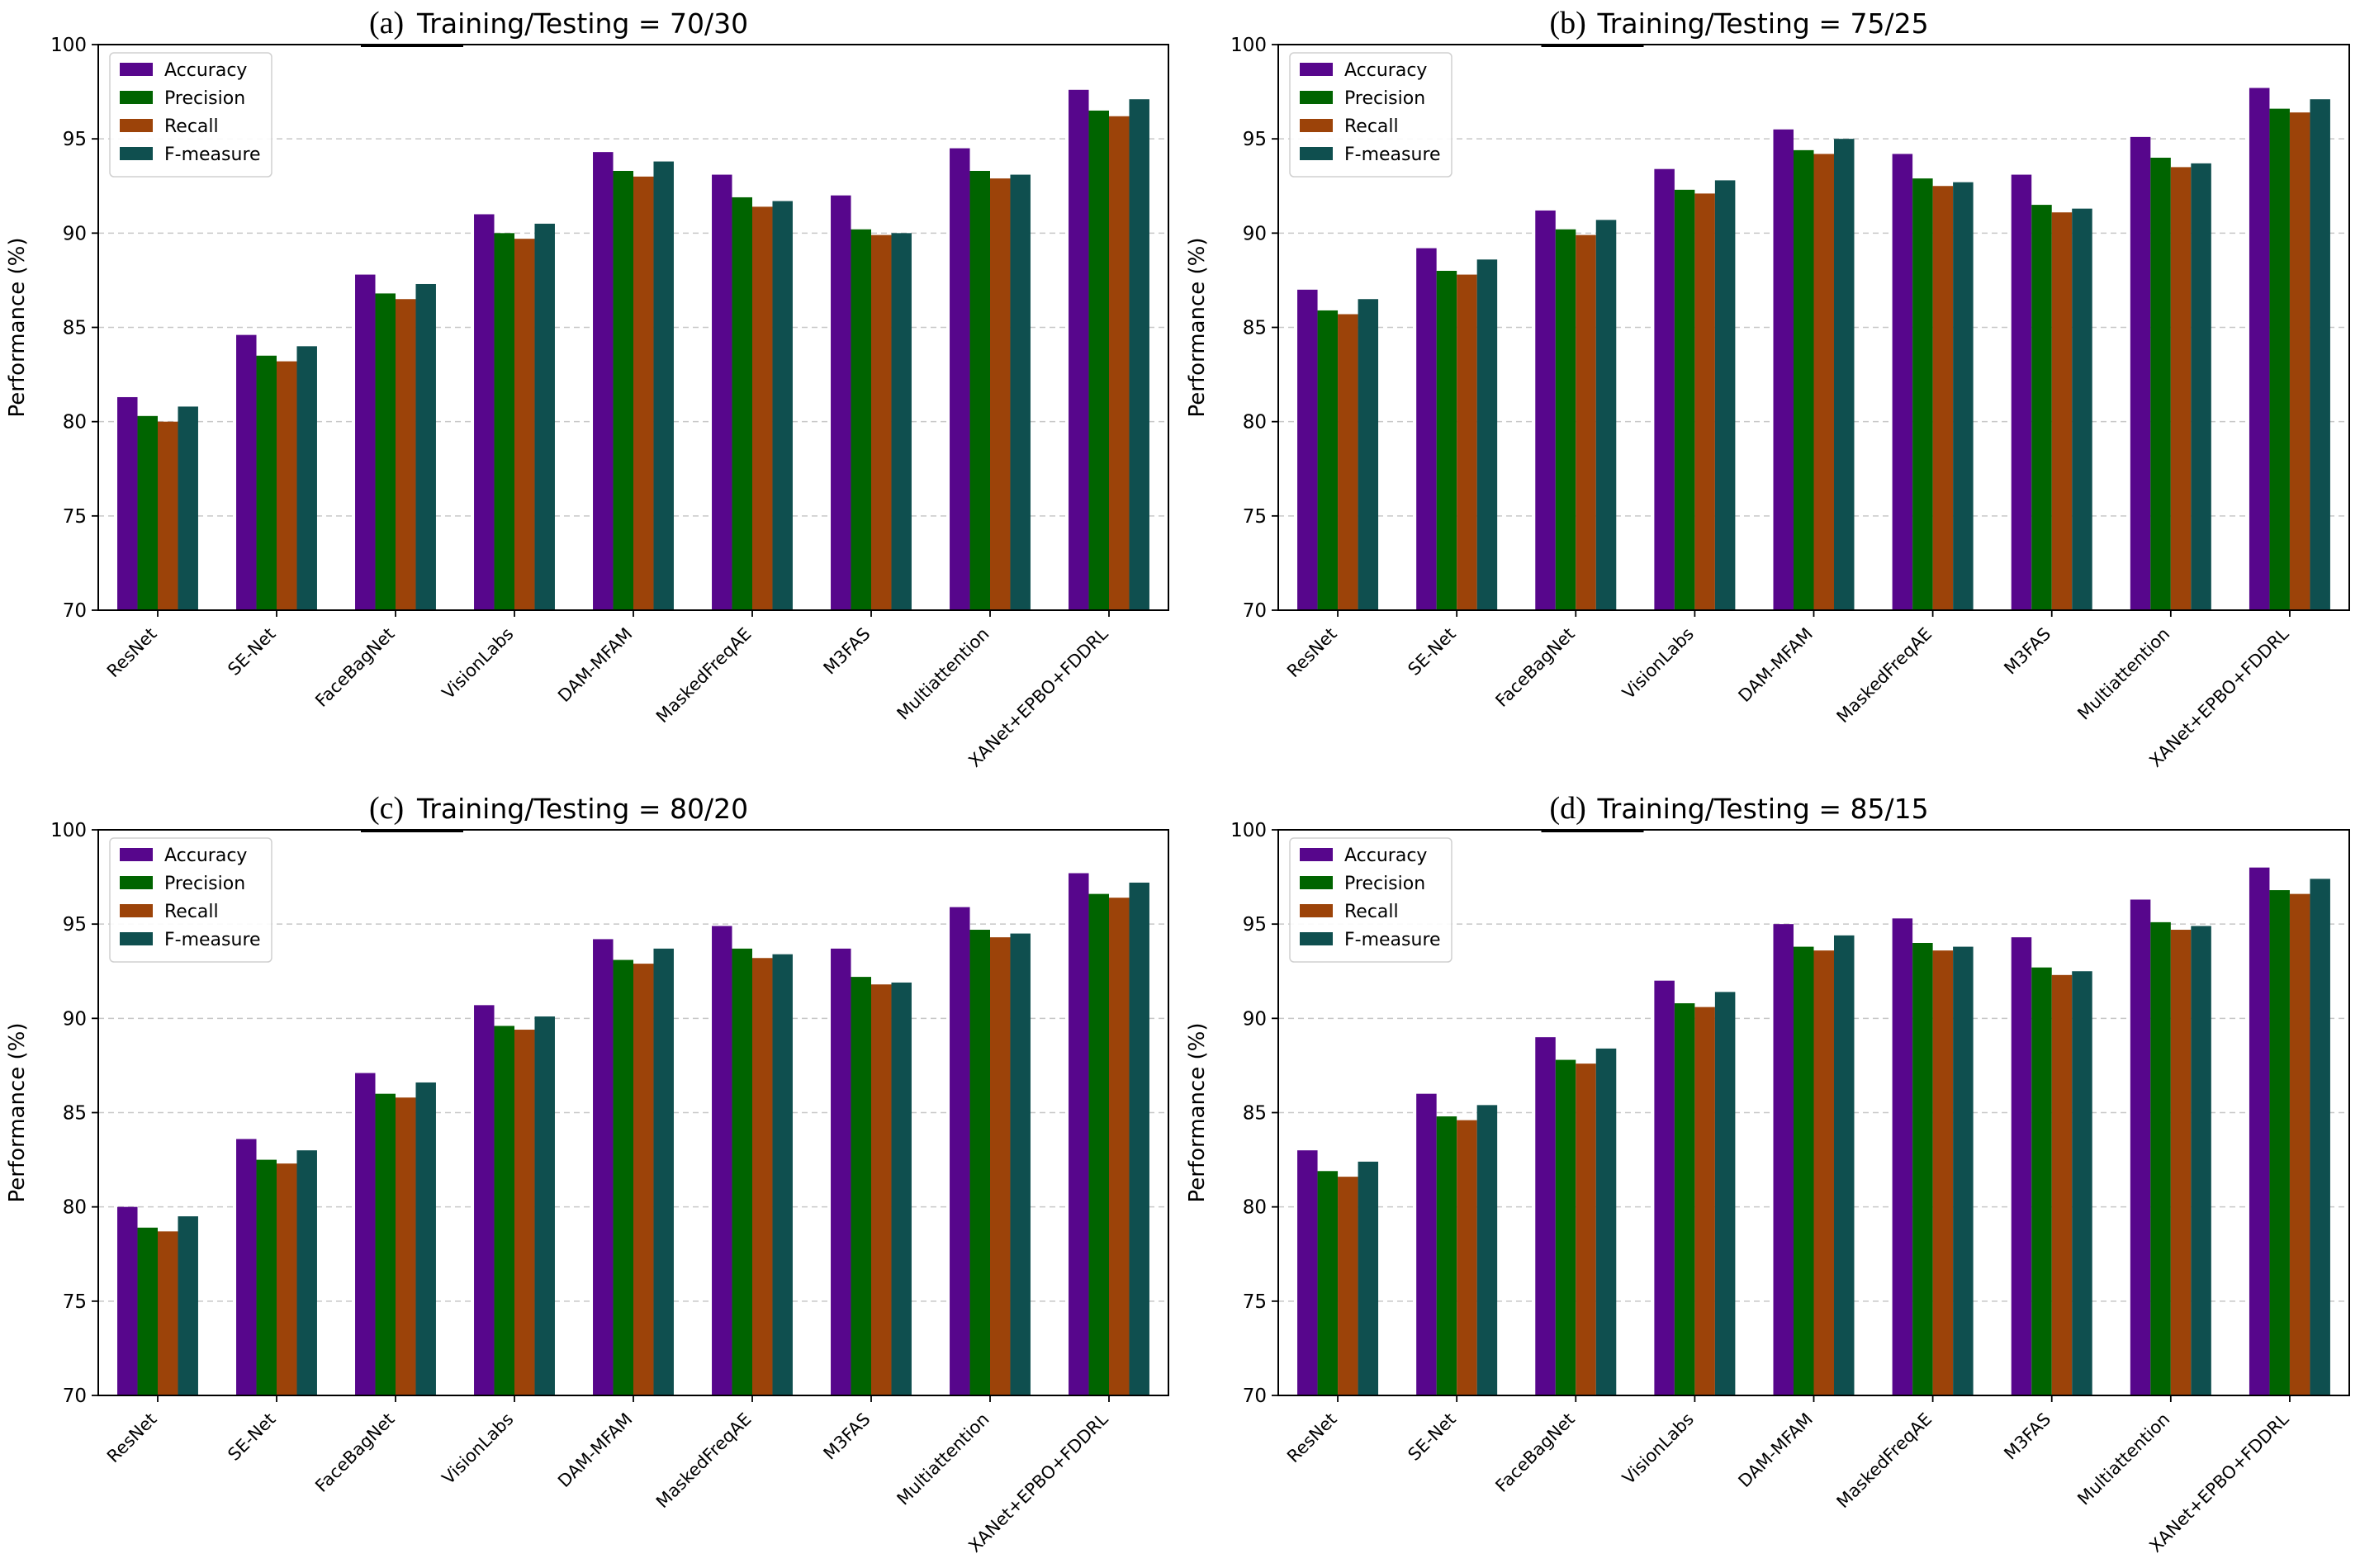 The image size is (2360, 1568). I want to click on legend: Accuracy Precision Recall F-measure, so click(191, 900).